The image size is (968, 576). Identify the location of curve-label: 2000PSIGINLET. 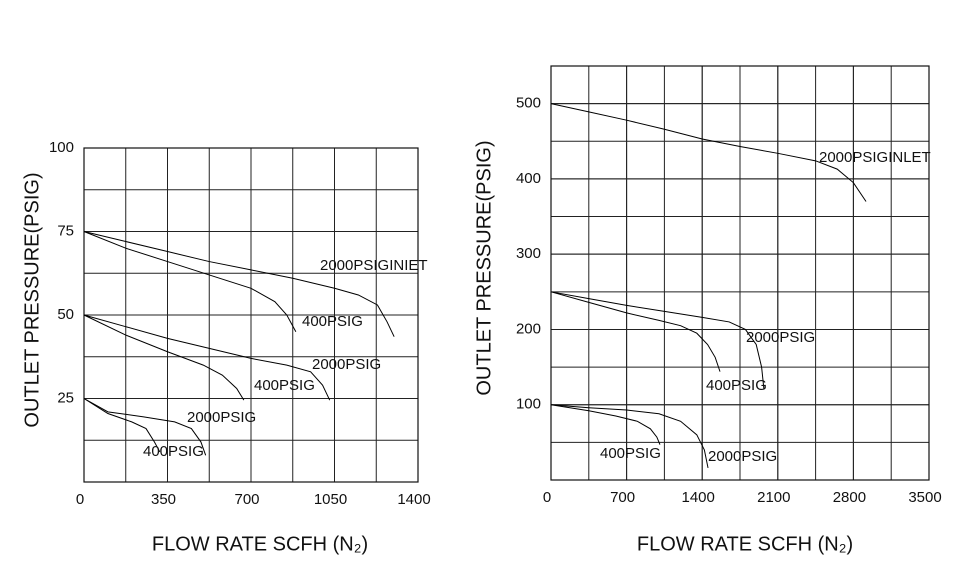
(875, 157).